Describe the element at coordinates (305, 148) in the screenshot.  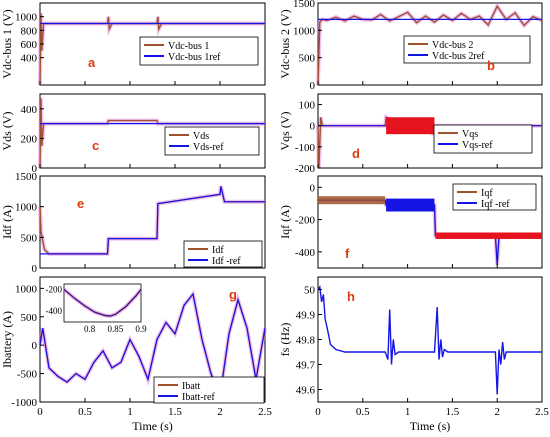
I see `ytick-label-d: -100` at that location.